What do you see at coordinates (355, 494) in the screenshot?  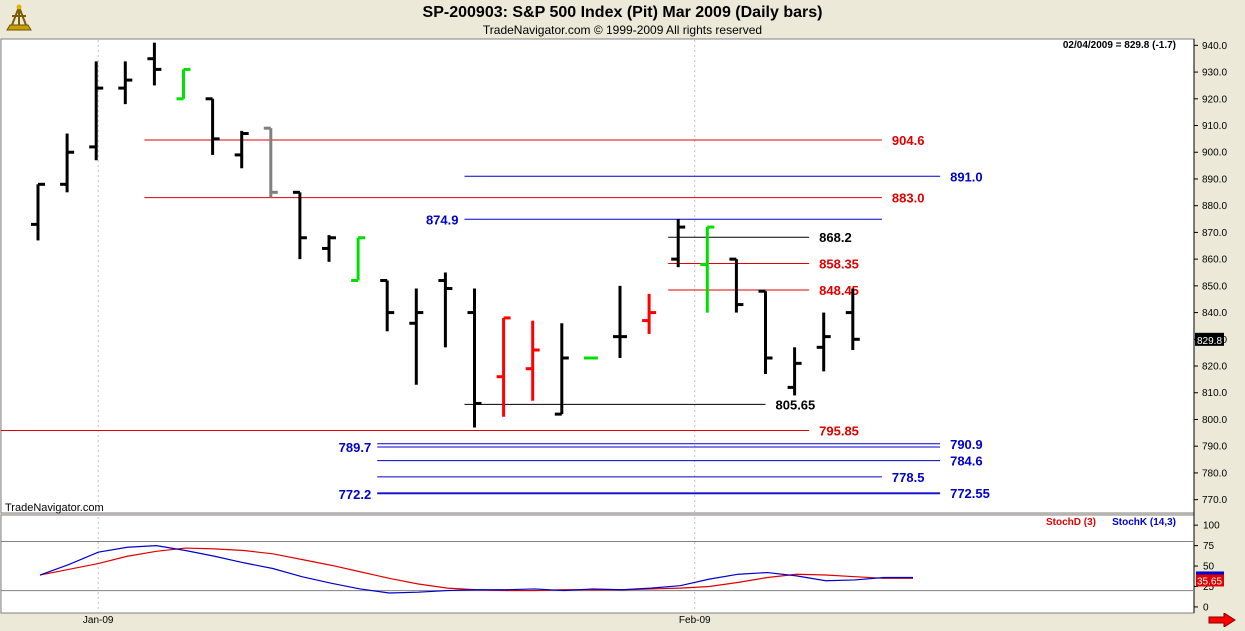 I see `level-label: 772.2` at bounding box center [355, 494].